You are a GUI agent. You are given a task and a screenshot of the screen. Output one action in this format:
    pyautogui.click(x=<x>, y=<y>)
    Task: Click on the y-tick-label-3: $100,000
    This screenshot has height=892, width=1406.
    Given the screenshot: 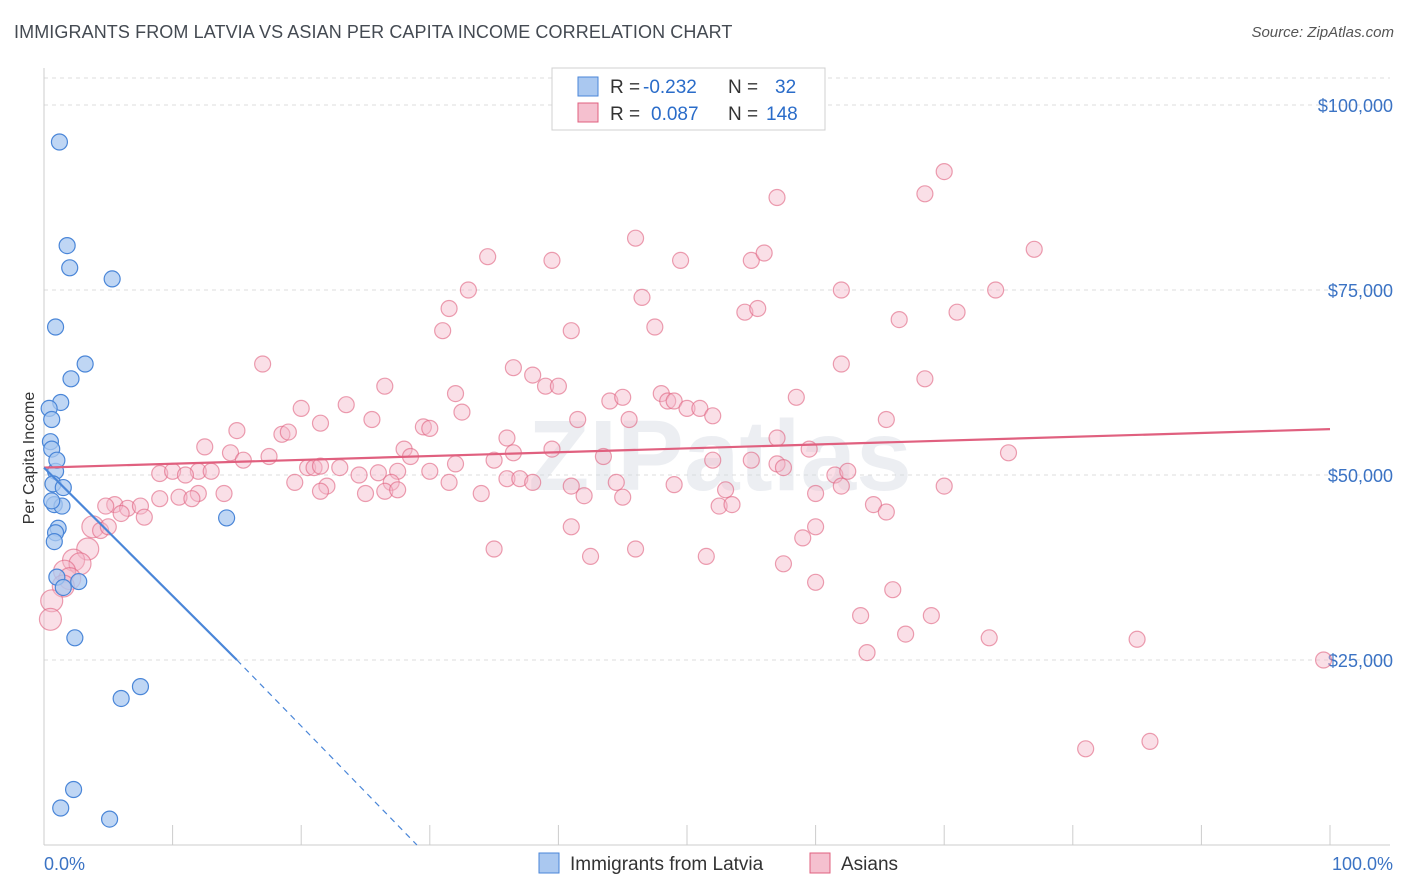 What is the action you would take?
    pyautogui.click(x=1355, y=106)
    